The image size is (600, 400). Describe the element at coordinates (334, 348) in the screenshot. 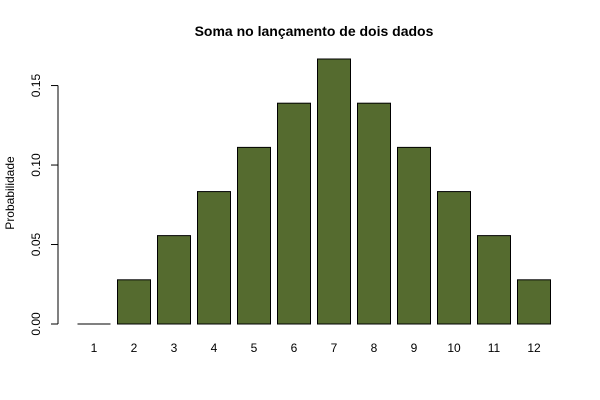

I see `x-tick-label: 7` at that location.